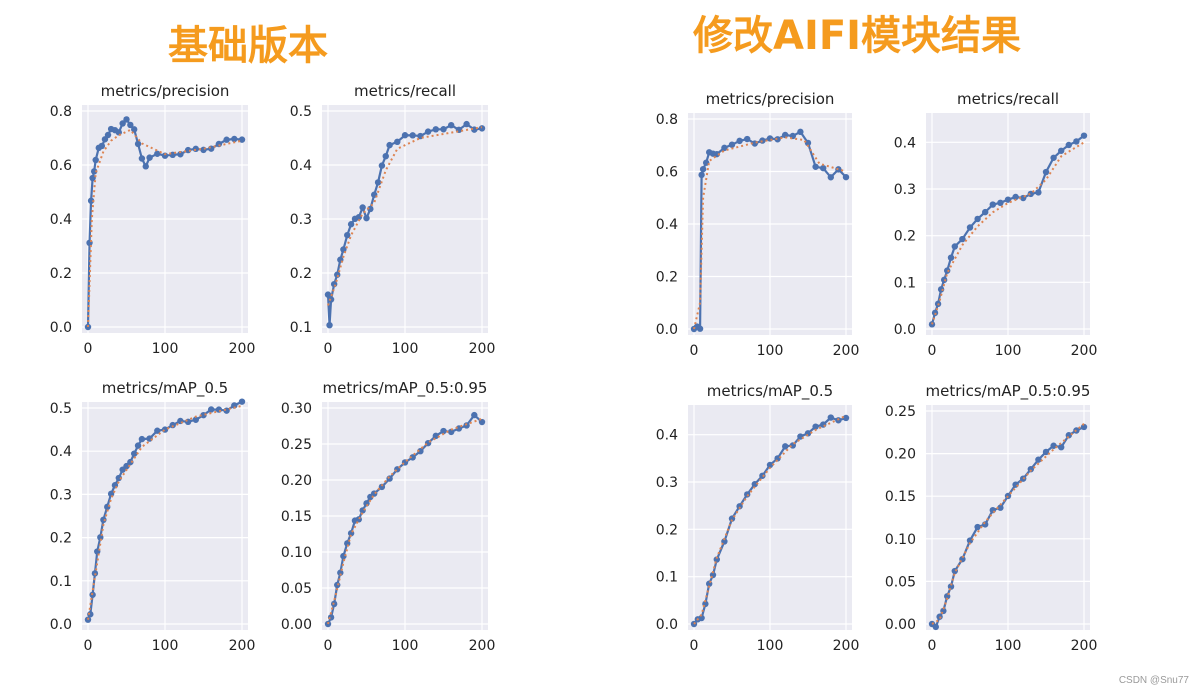 This screenshot has width=1197, height=692. Describe the element at coordinates (61, 409) in the screenshot. I see `y-tick-label: 0.5` at that location.